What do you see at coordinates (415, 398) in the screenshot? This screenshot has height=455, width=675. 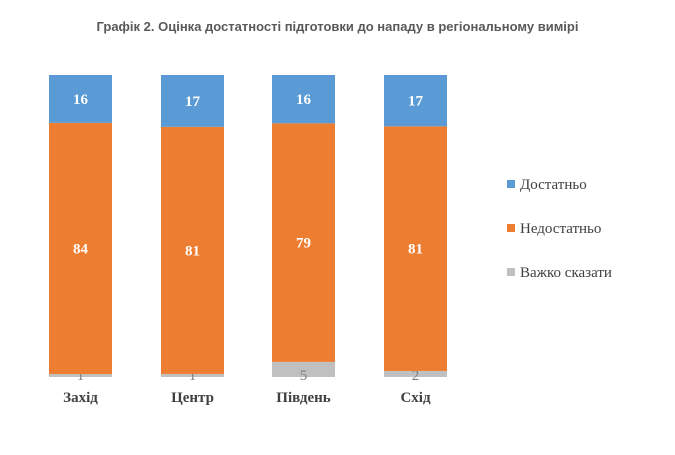 I see `category-label: Схід` at bounding box center [415, 398].